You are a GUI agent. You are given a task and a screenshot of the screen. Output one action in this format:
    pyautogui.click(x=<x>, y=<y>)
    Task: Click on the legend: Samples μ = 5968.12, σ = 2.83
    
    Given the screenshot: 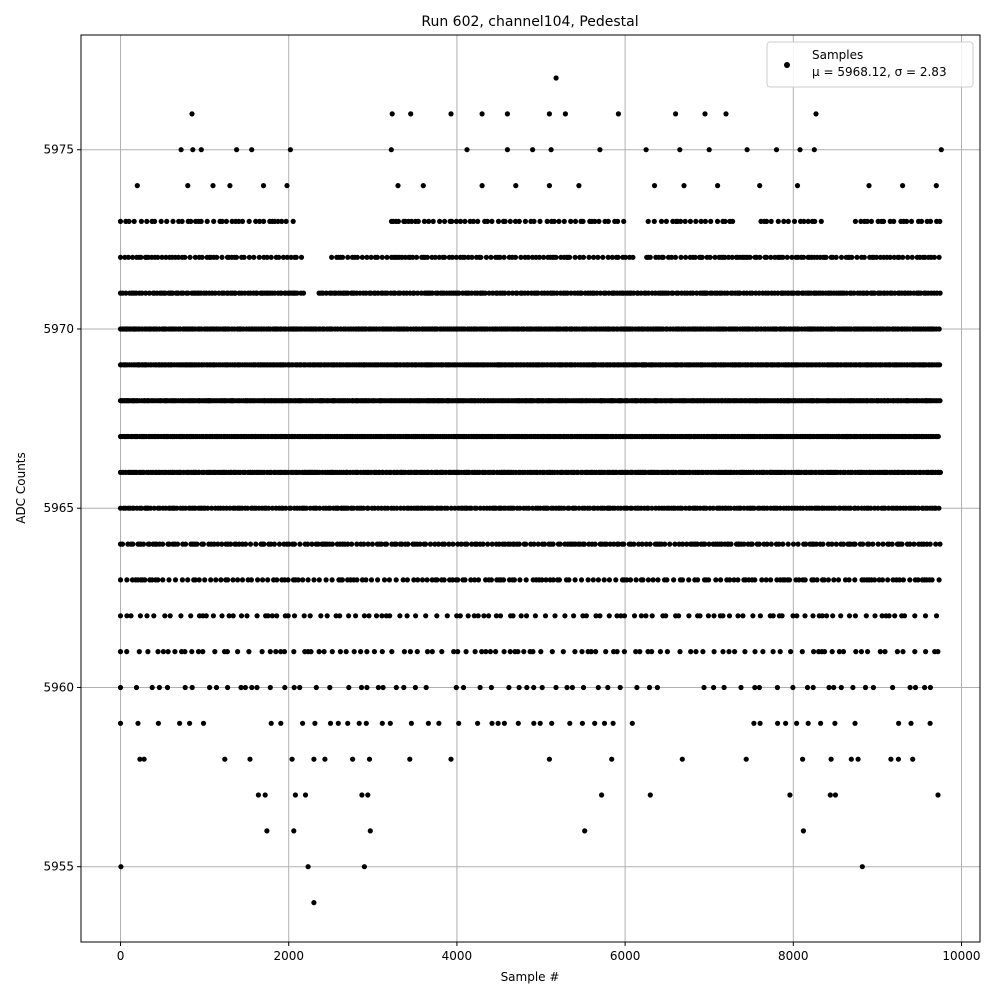 What is the action you would take?
    pyautogui.click(x=870, y=64)
    